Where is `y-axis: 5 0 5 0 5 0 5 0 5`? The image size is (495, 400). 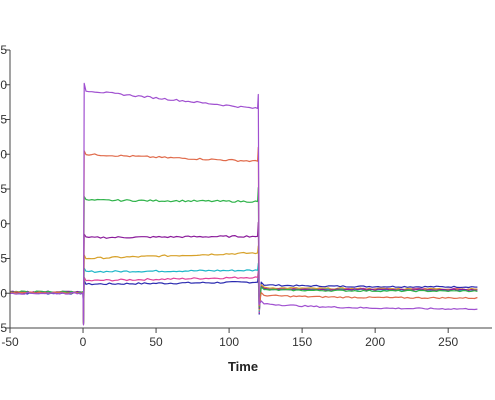
y-axis: 5 0 5 0 5 0 5 0 5 is located at coordinates (5, 189).